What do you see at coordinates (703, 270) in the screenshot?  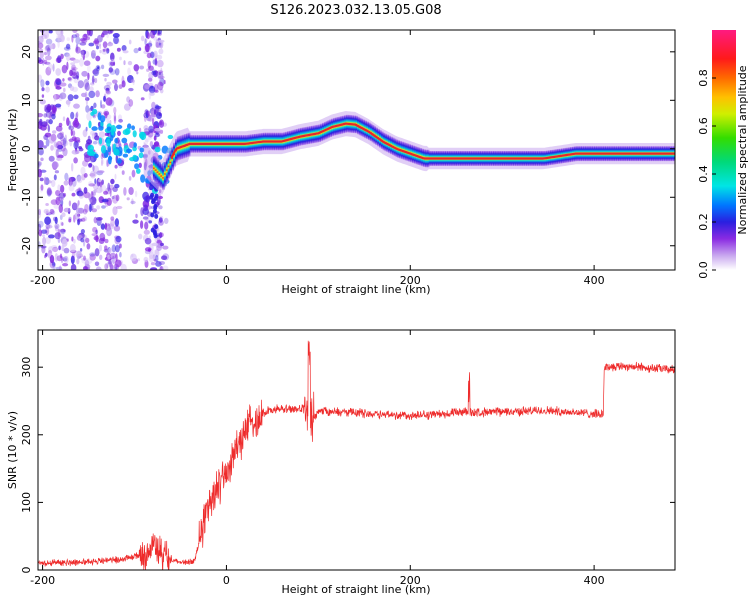 I see `colorbar-tick-label: 0.0` at bounding box center [703, 270].